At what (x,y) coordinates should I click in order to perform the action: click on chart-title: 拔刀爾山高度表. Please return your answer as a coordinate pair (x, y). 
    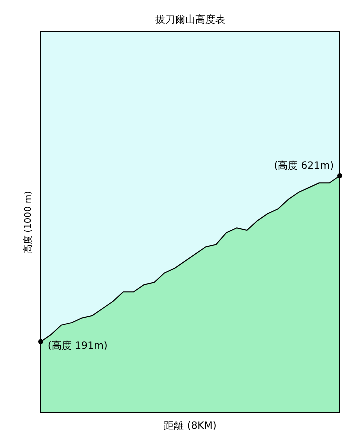
    Looking at the image, I should click on (191, 20).